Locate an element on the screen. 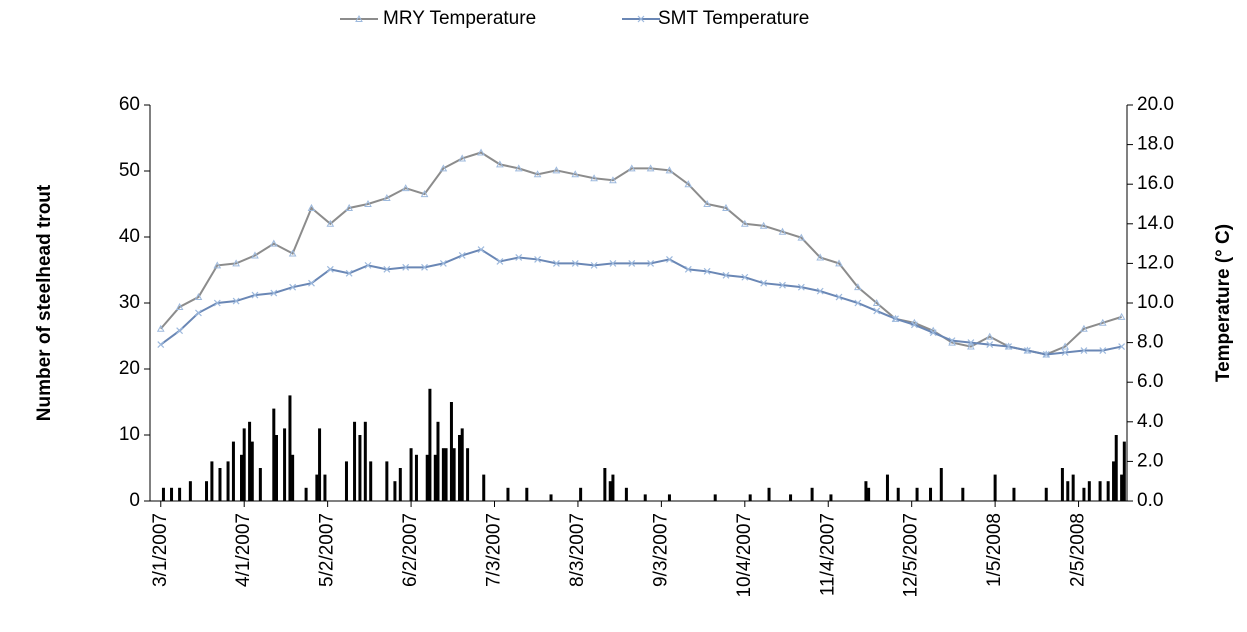 The height and width of the screenshot is (632, 1247). x-tick-label: 6/2/2007 is located at coordinates (410, 550).